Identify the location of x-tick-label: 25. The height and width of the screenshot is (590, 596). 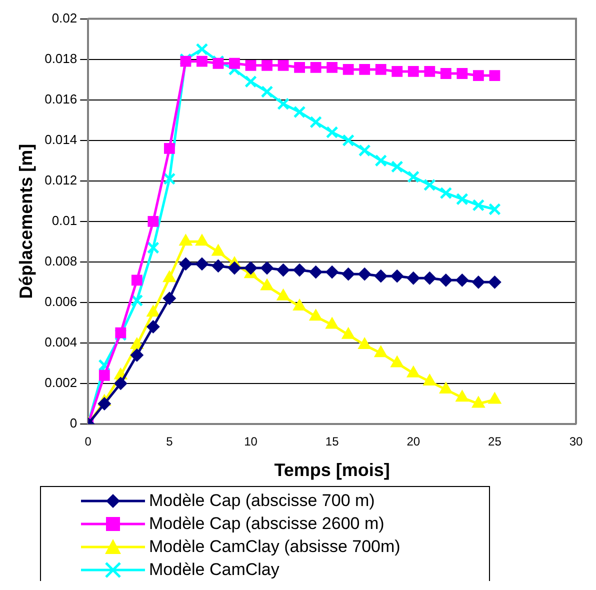
(495, 441).